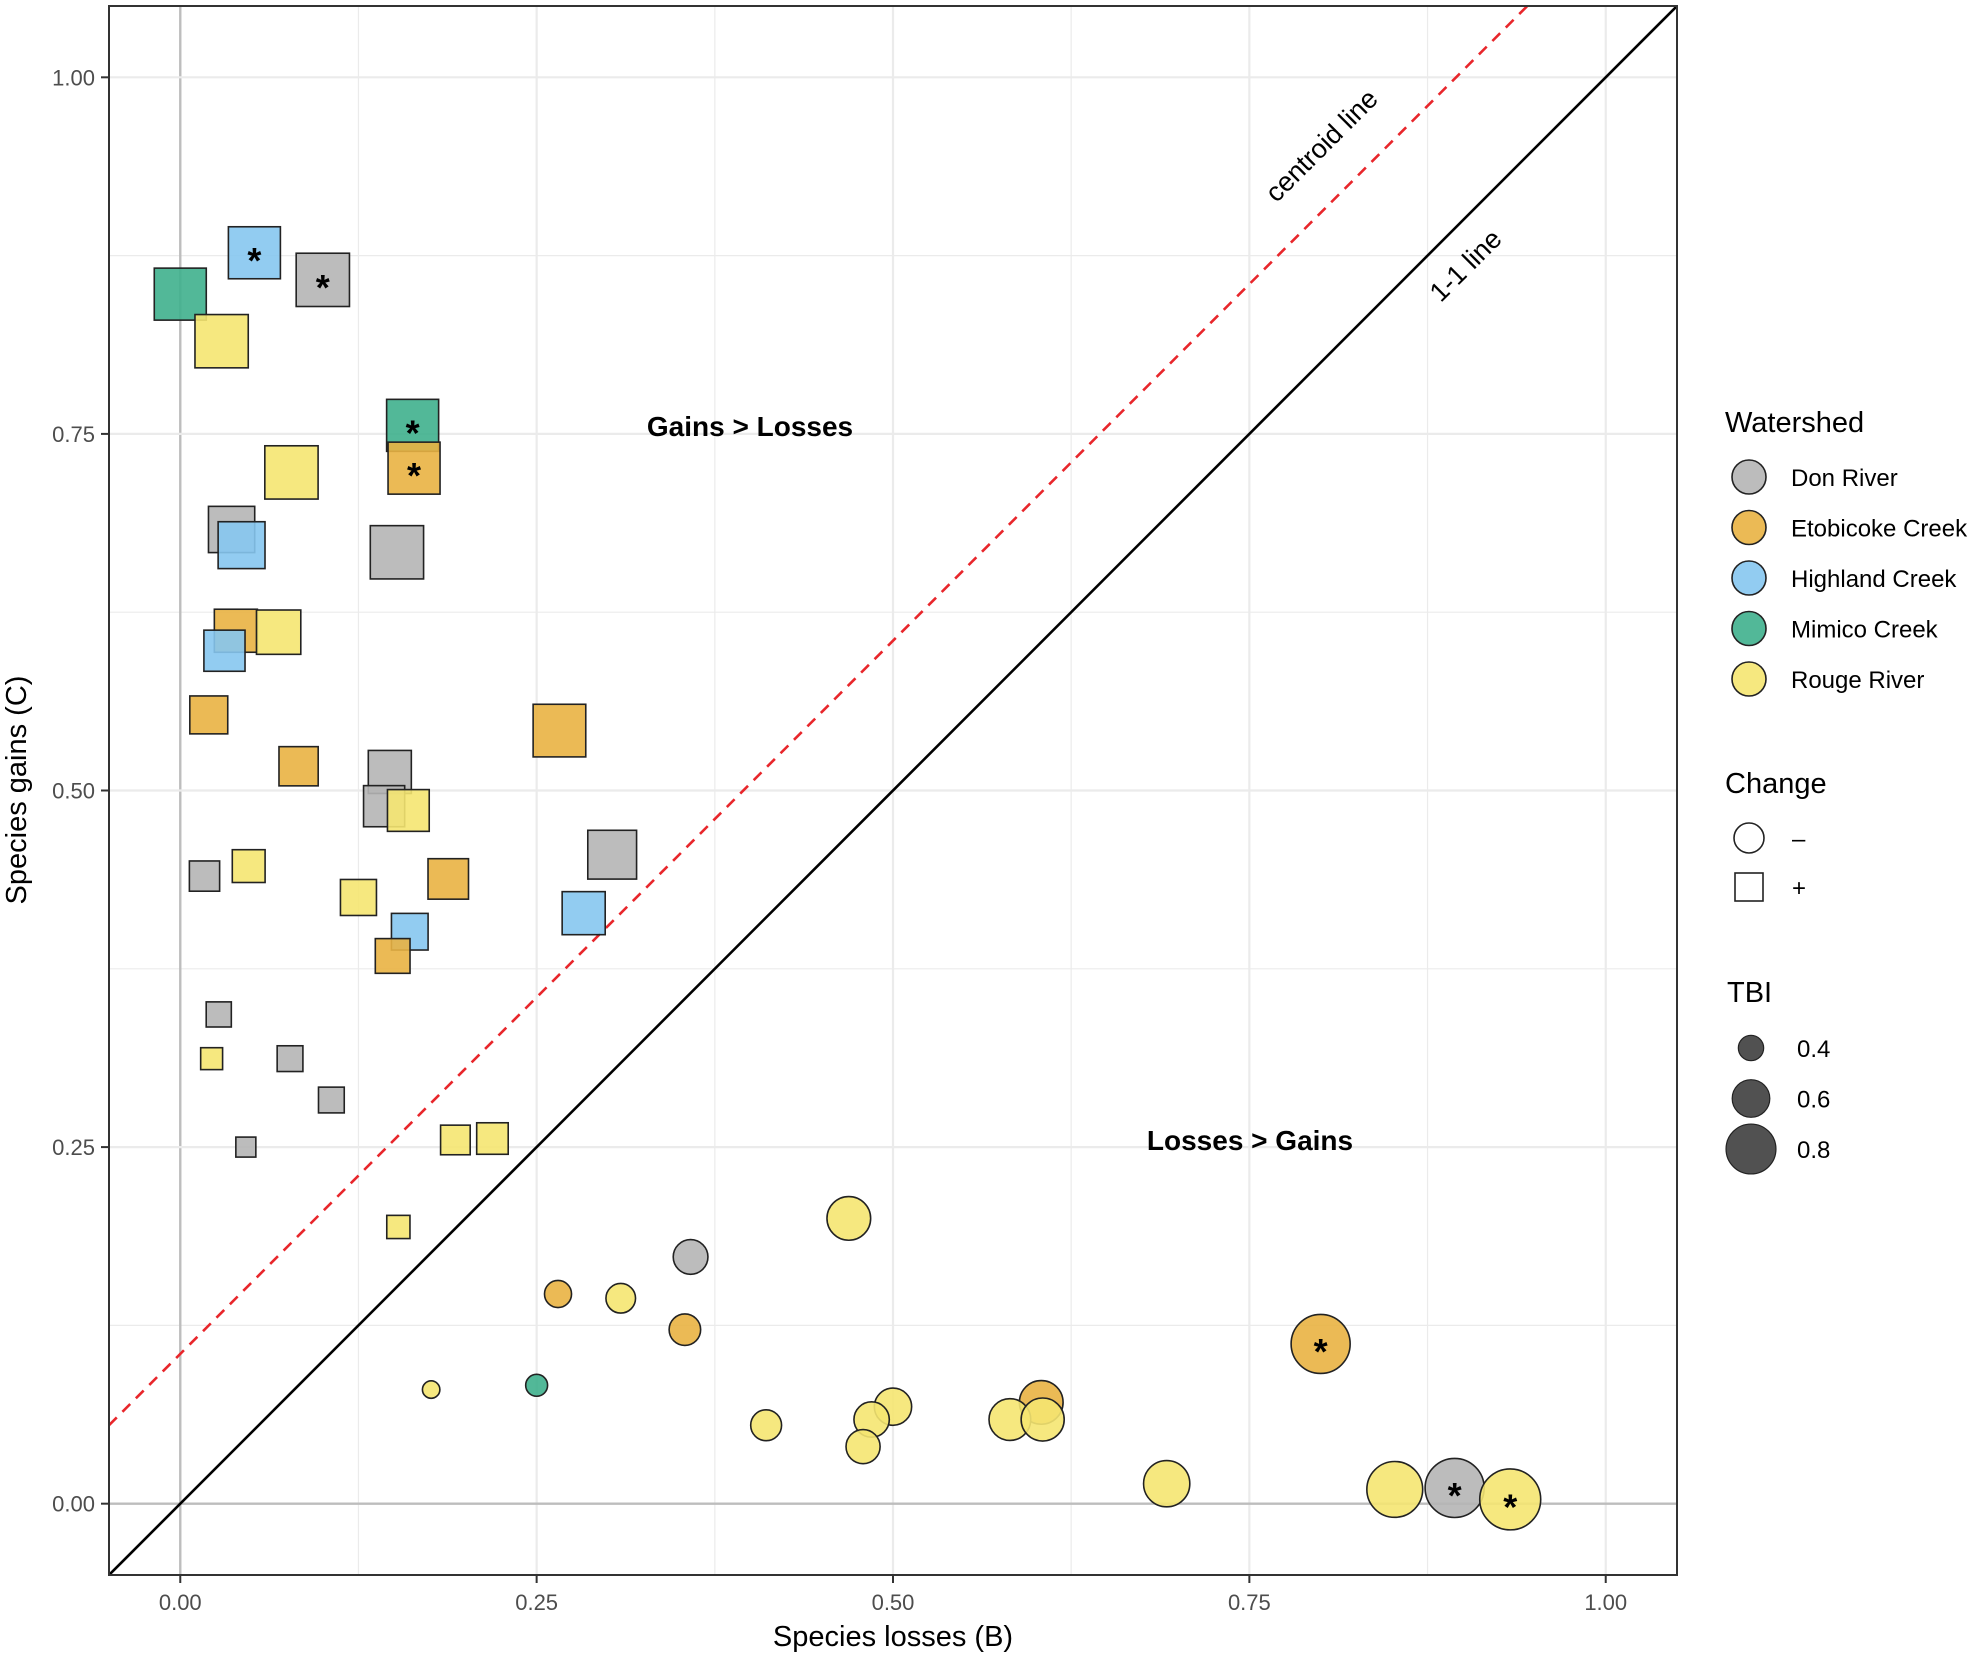  I want to click on y-tick-label: 0.25, so click(73, 1147).